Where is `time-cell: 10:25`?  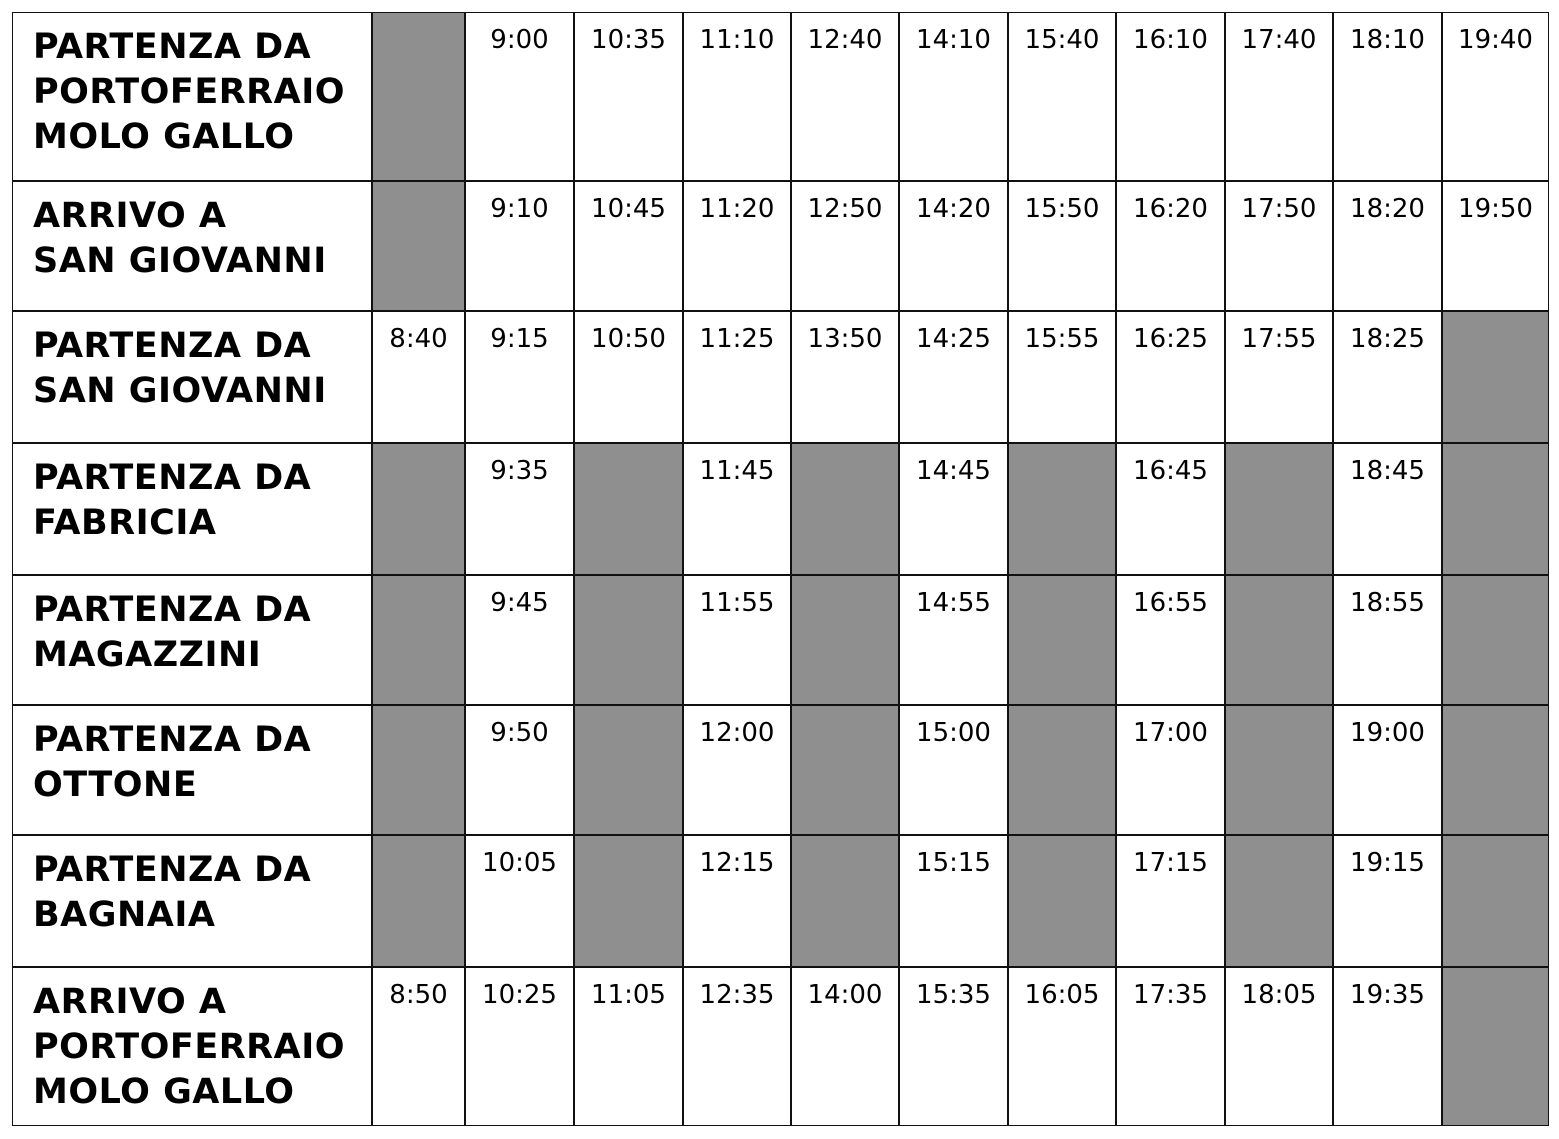 time-cell: 10:25 is located at coordinates (519, 1046).